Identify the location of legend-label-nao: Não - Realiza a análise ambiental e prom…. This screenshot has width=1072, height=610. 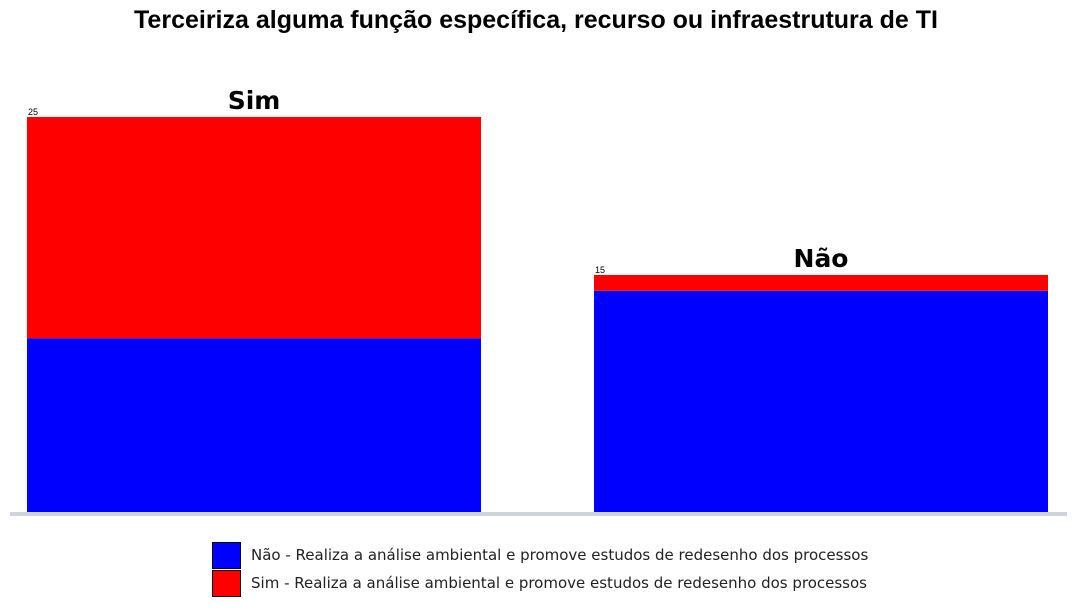
(560, 555).